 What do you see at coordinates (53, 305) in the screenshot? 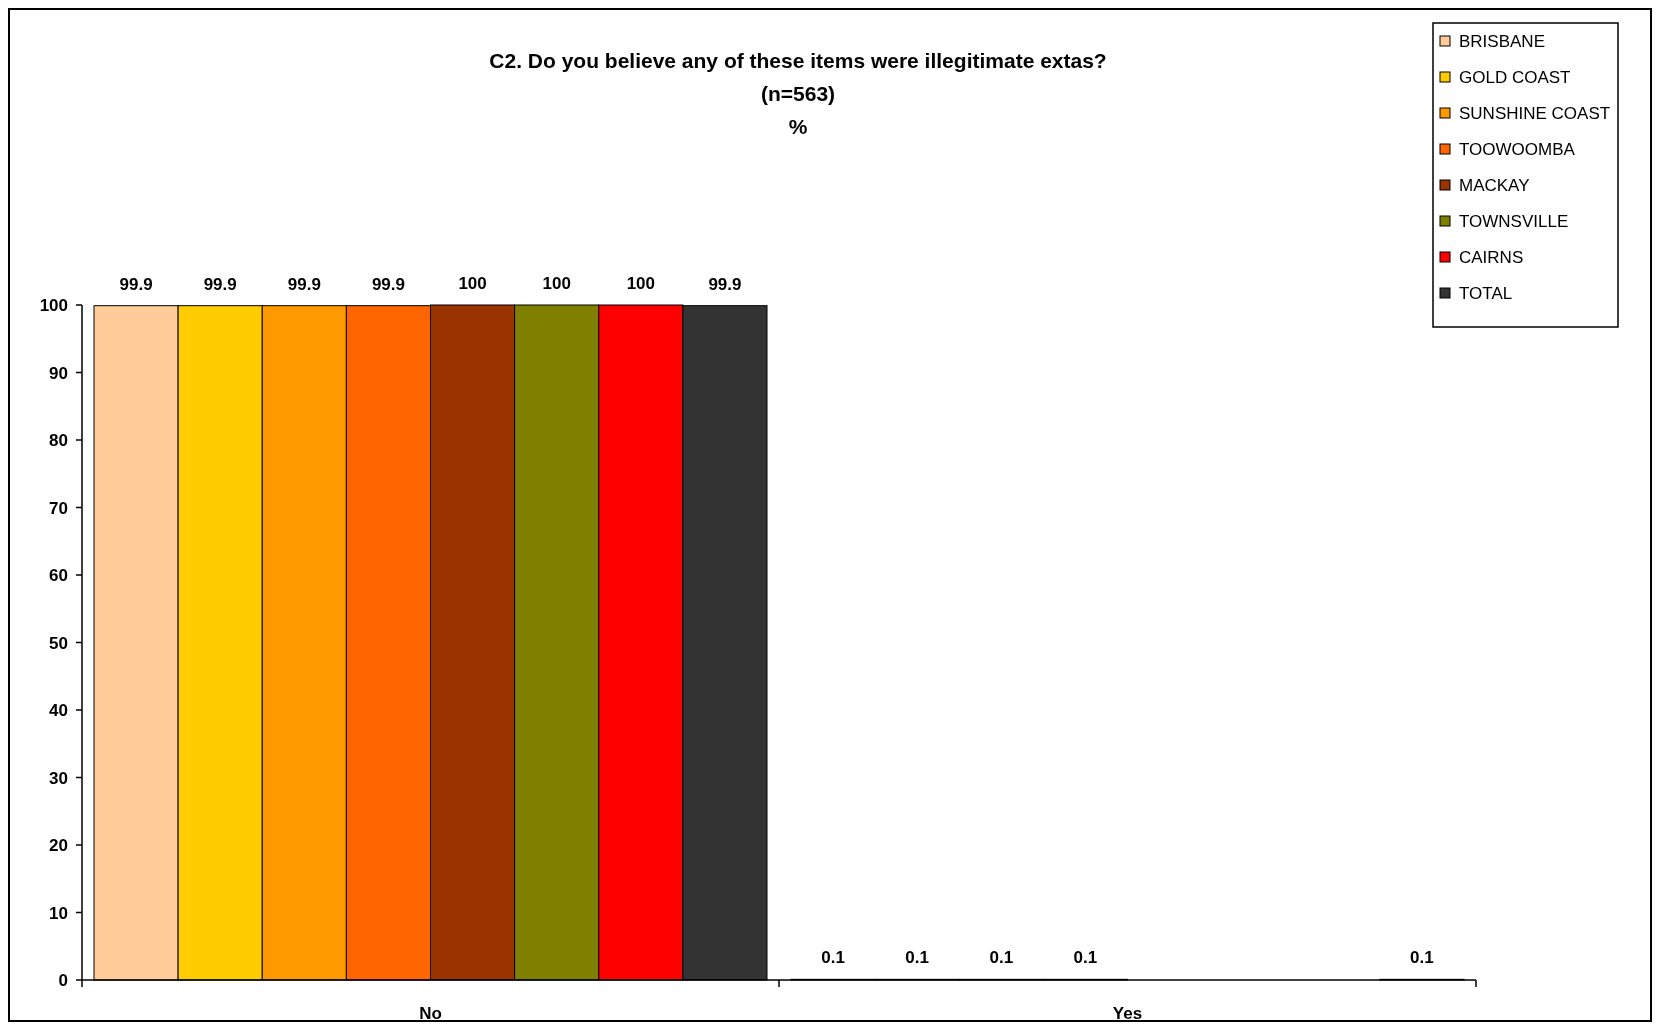
I see `y-tick-label: 100` at bounding box center [53, 305].